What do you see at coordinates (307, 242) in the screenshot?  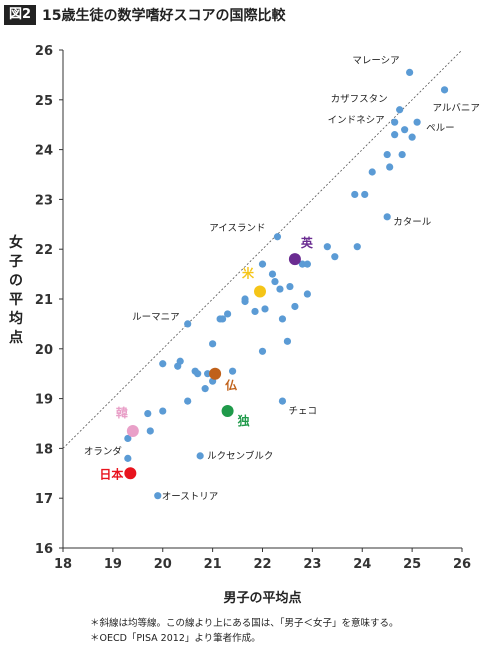 I see `highlight-label: 英` at bounding box center [307, 242].